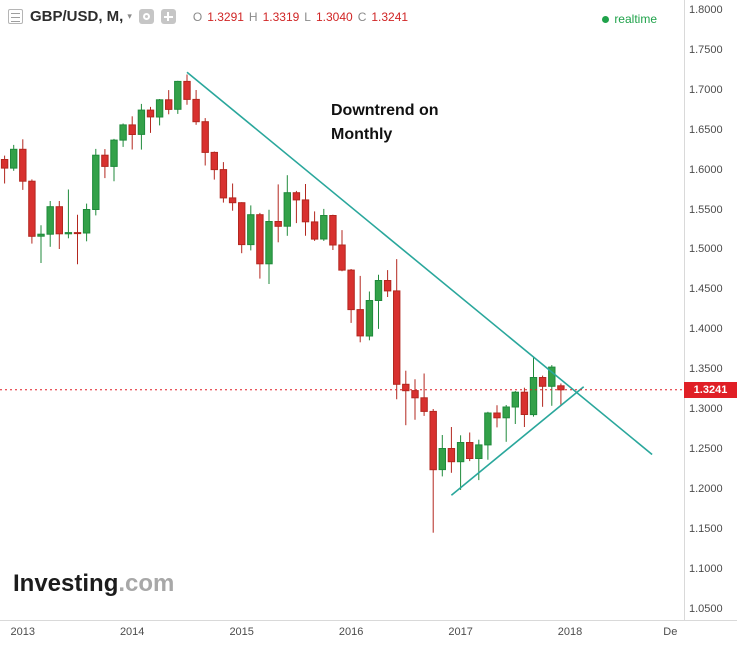 The image size is (737, 645). I want to click on price-tick-label: 1.3000, so click(706, 409).